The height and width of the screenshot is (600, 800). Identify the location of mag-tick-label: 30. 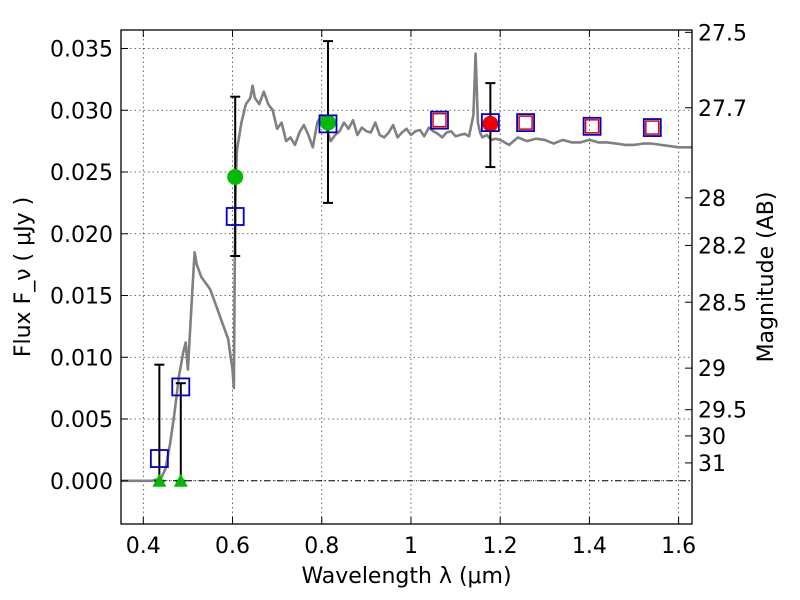
(712, 437).